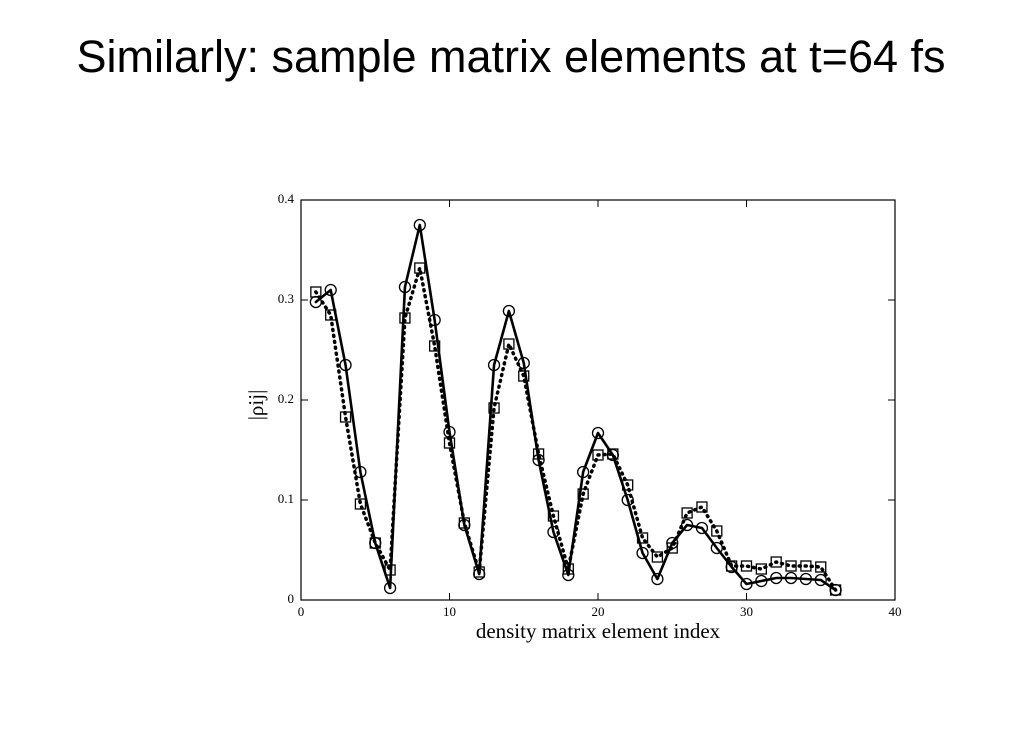 The height and width of the screenshot is (731, 1023). Describe the element at coordinates (301, 611) in the screenshot. I see `x-tick-label: 0` at that location.